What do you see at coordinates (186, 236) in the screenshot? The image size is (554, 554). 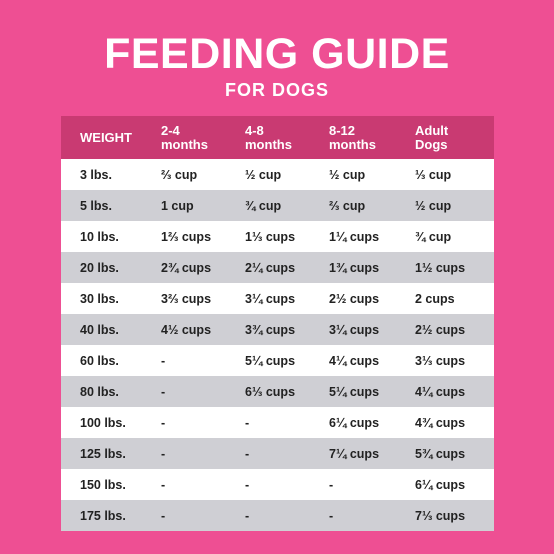 I see `amount-cell: 1⅔ cups` at bounding box center [186, 236].